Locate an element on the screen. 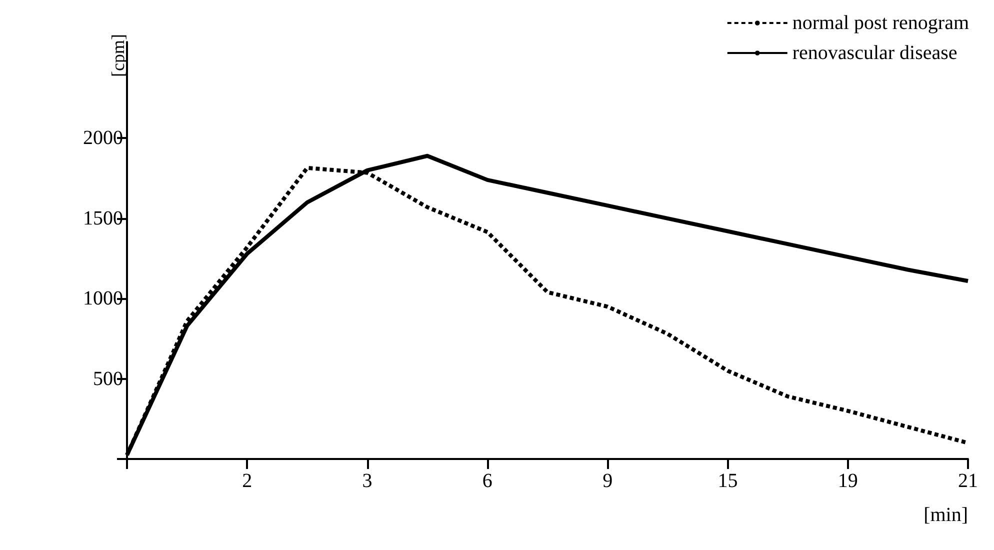 Image resolution: width=994 pixels, height=550 pixels. x-tick-label: 2 is located at coordinates (247, 481).